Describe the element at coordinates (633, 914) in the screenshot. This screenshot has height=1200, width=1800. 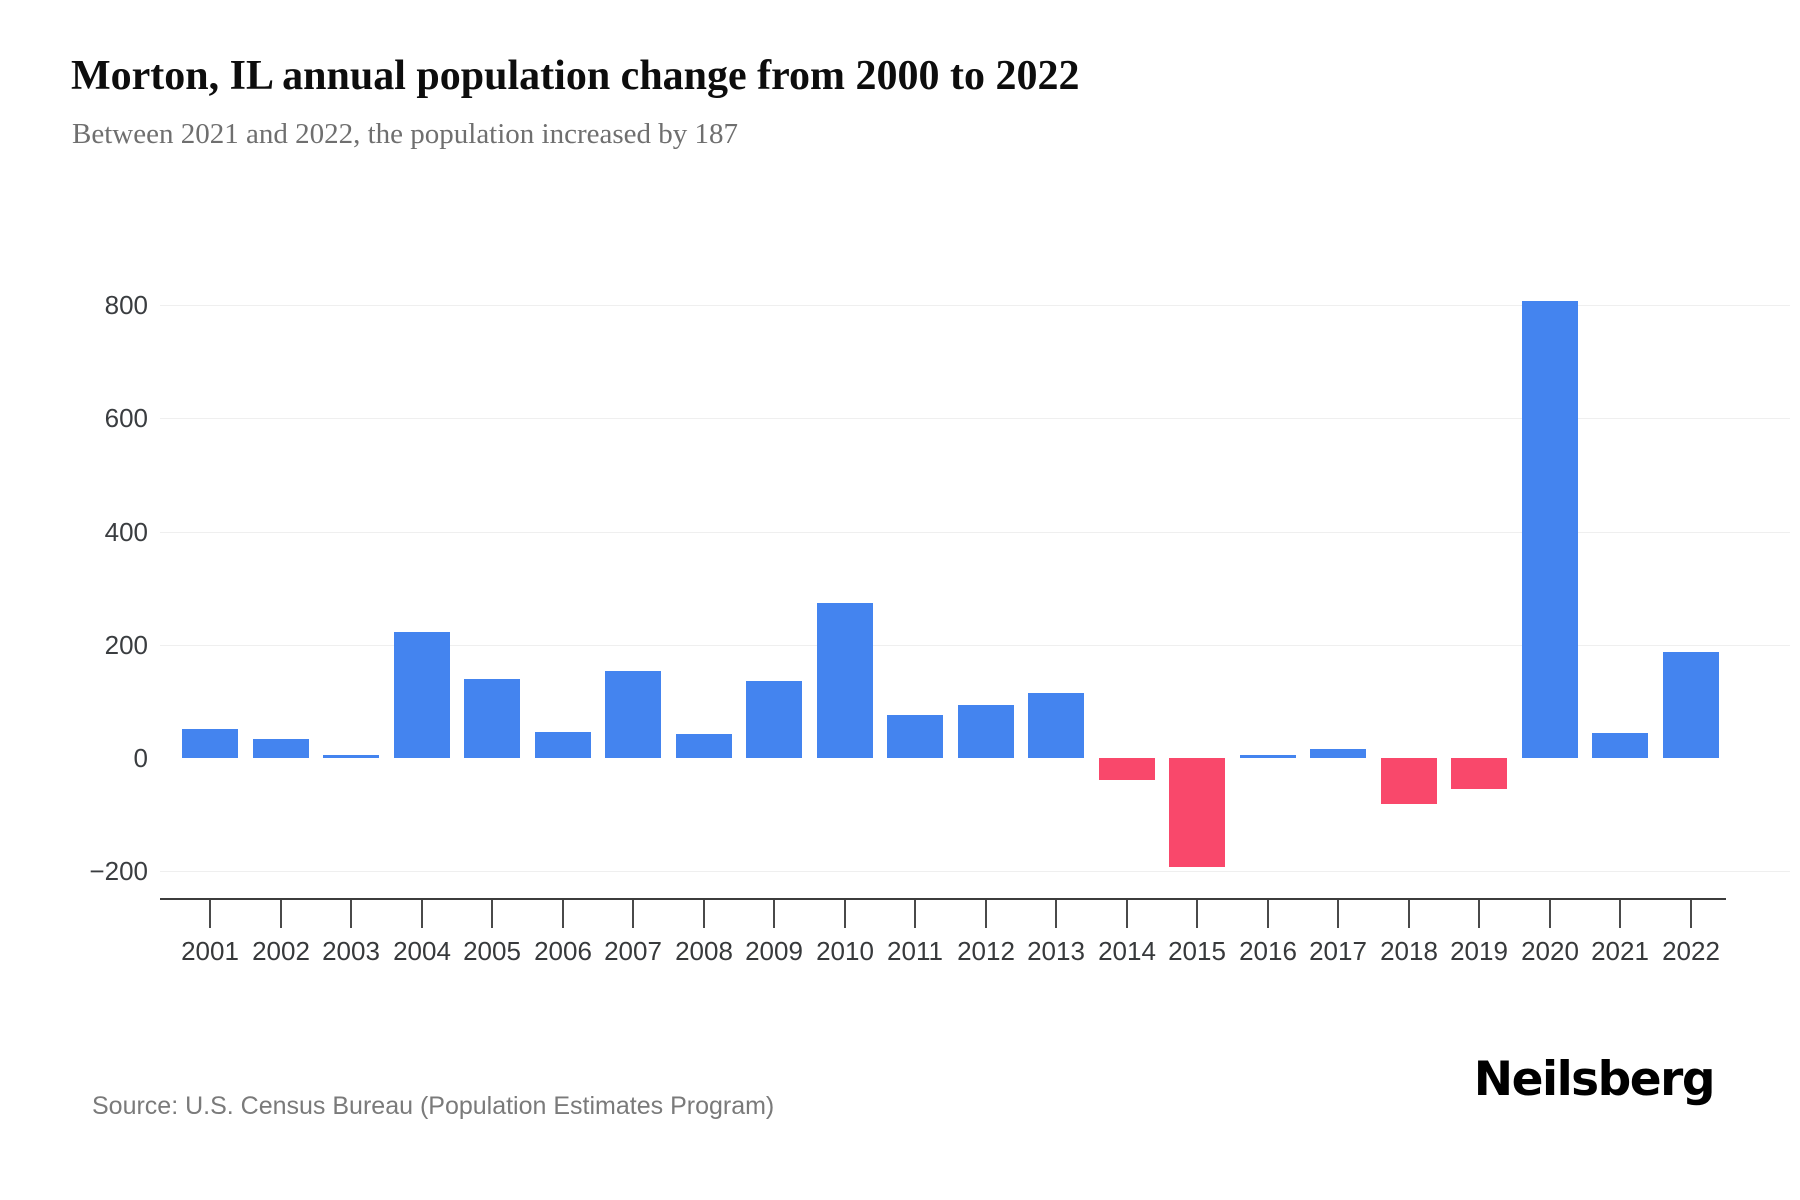
I see `x-tick-2007` at that location.